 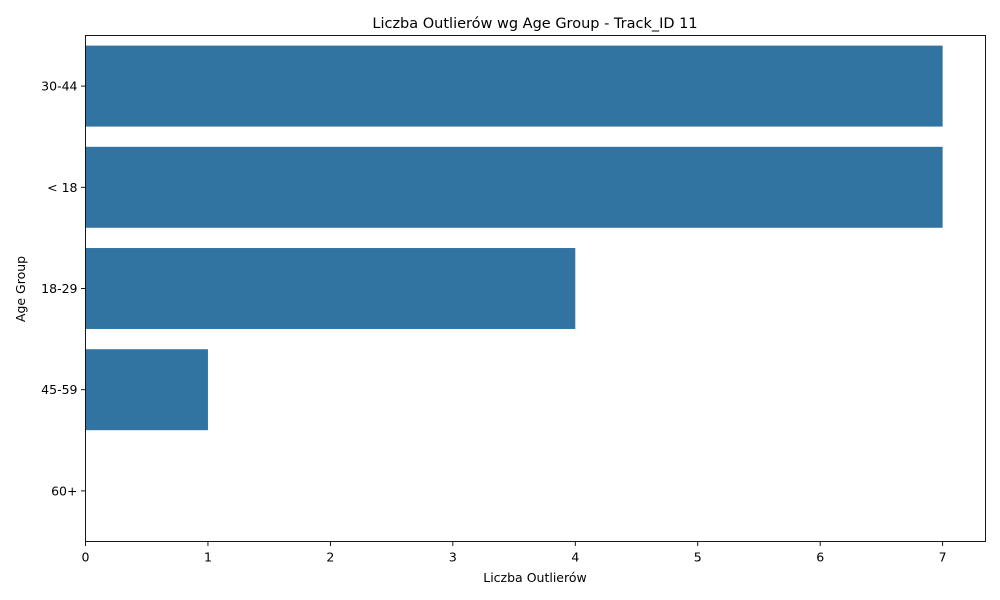 I want to click on y-ticks-group: 30-44 < 18 18-29 45-59 60+, so click(x=63, y=288).